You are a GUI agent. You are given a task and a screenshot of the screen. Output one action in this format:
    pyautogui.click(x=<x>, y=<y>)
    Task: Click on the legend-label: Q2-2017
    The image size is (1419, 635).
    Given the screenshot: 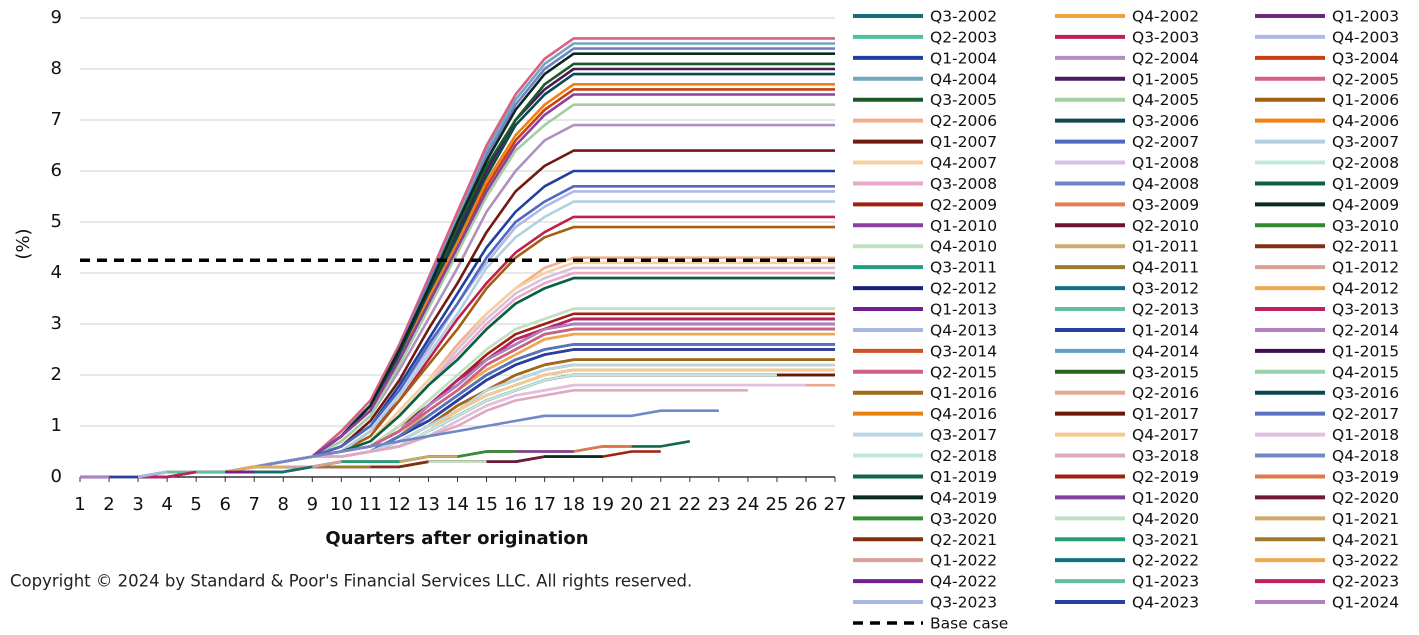 What is the action you would take?
    pyautogui.click(x=1365, y=414)
    